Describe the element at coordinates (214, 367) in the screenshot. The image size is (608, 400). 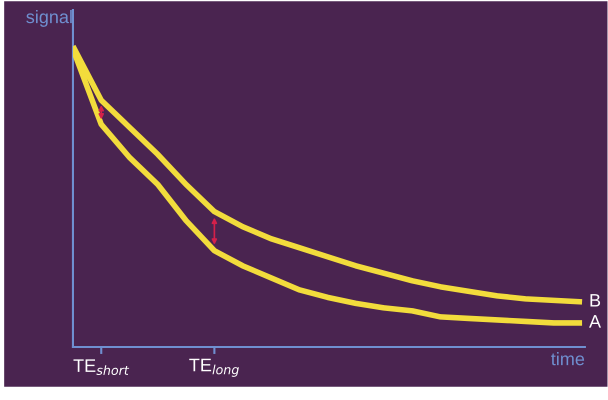
I see `x-tick-label: TE$_{long}$` at that location.